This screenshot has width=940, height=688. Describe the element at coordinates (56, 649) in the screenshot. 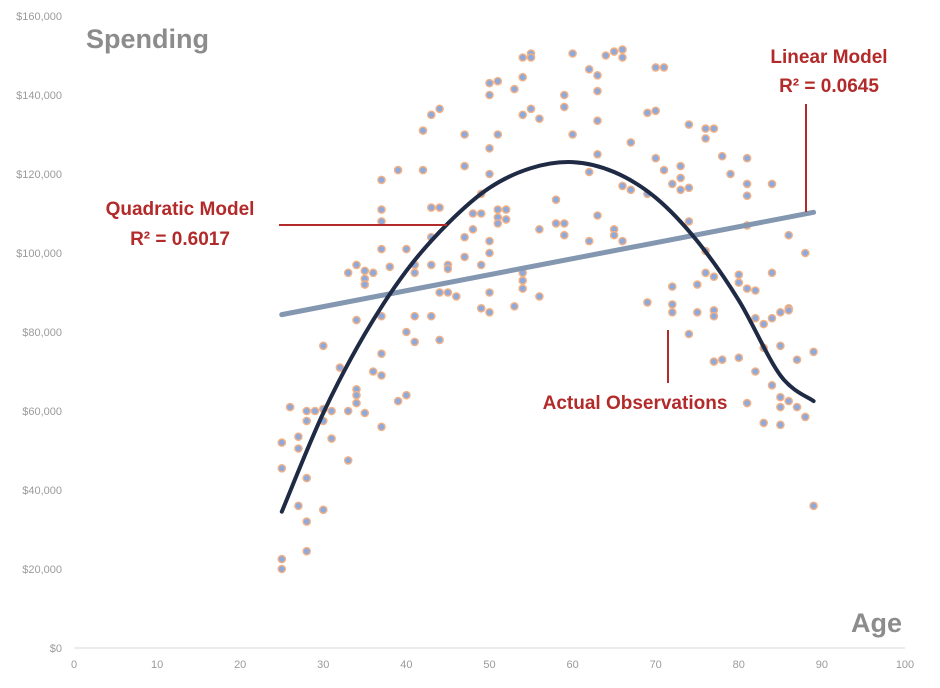

I see `y-tick-label: $0` at that location.